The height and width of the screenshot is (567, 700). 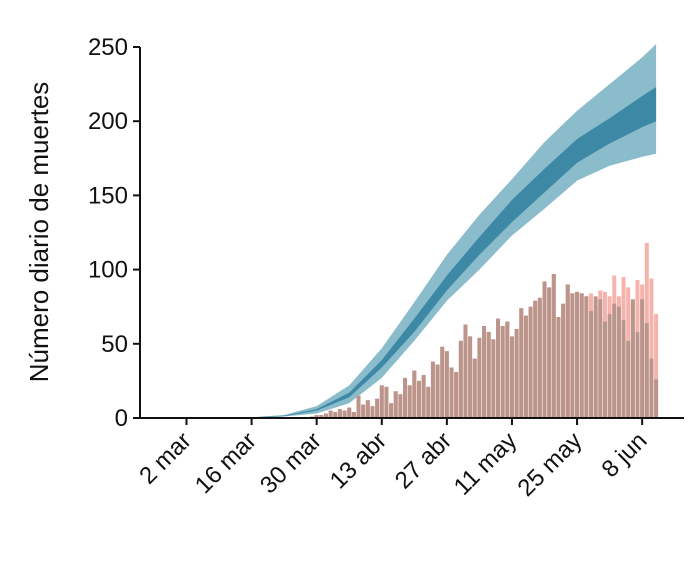 I want to click on y-tick-label: 100, so click(x=108, y=270).